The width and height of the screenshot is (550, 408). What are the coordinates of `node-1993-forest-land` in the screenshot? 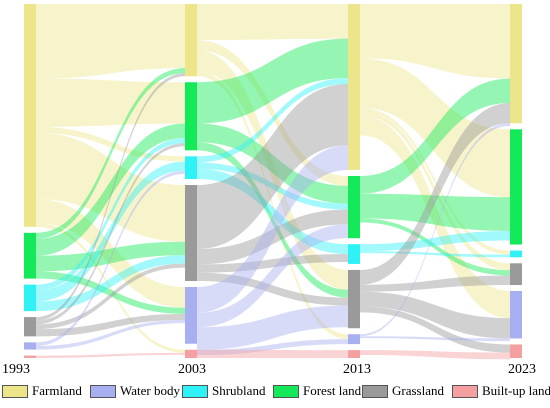 It's located at (30, 255).